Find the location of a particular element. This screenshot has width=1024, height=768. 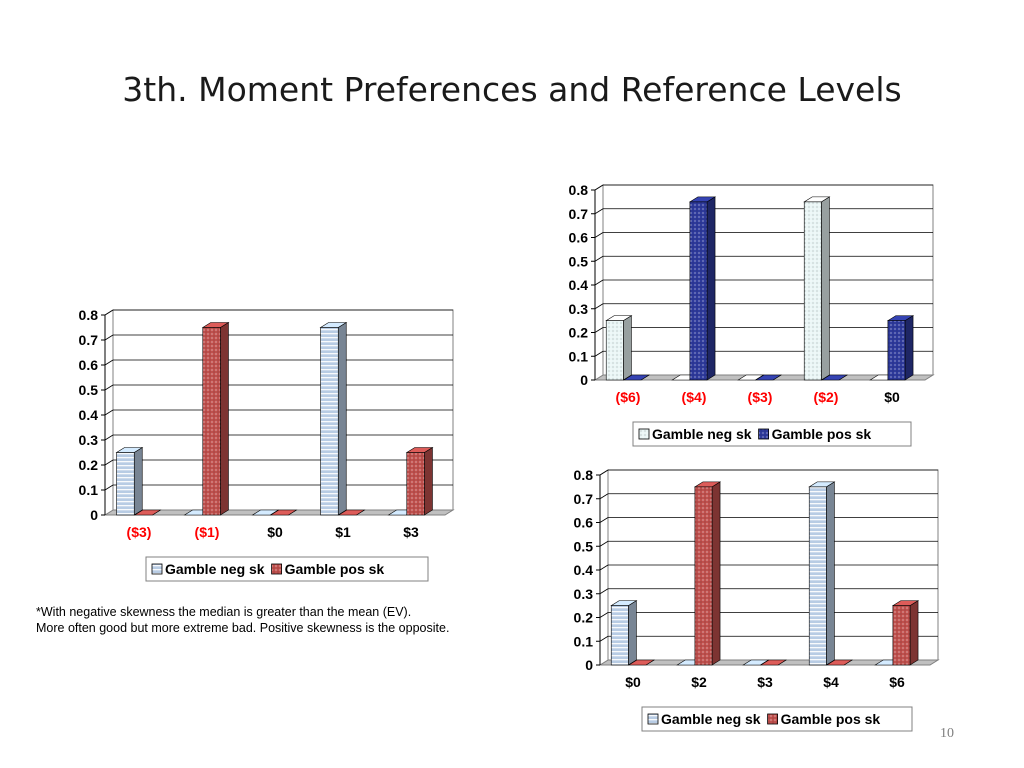

legend-label: Gamble neg sk is located at coordinates (702, 434).